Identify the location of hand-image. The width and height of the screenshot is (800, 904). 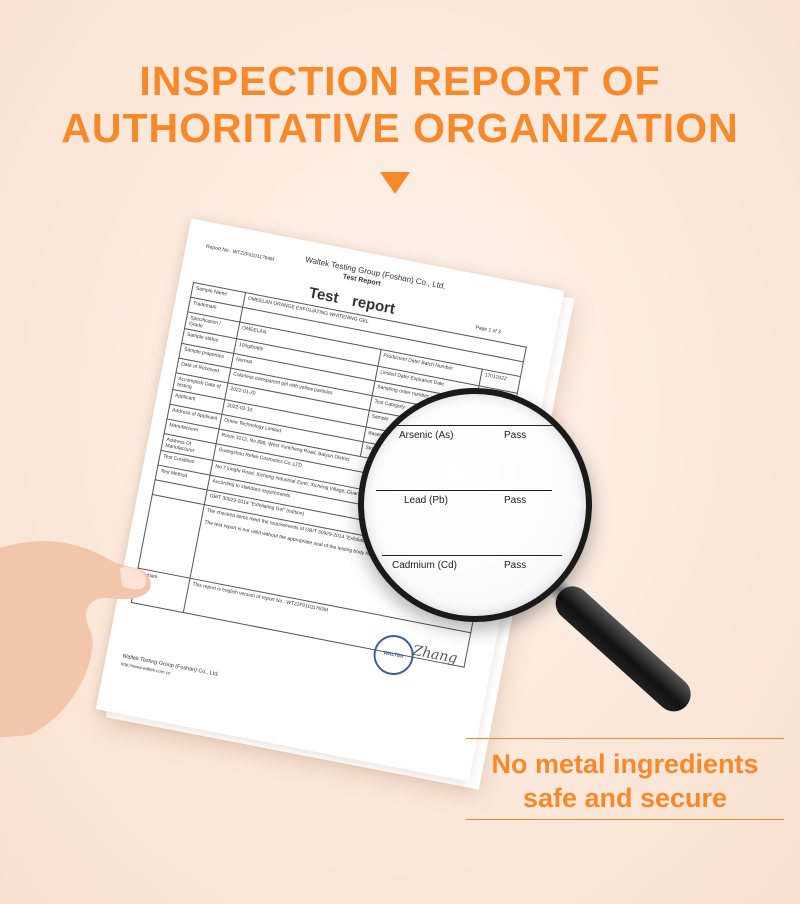
(75, 639).